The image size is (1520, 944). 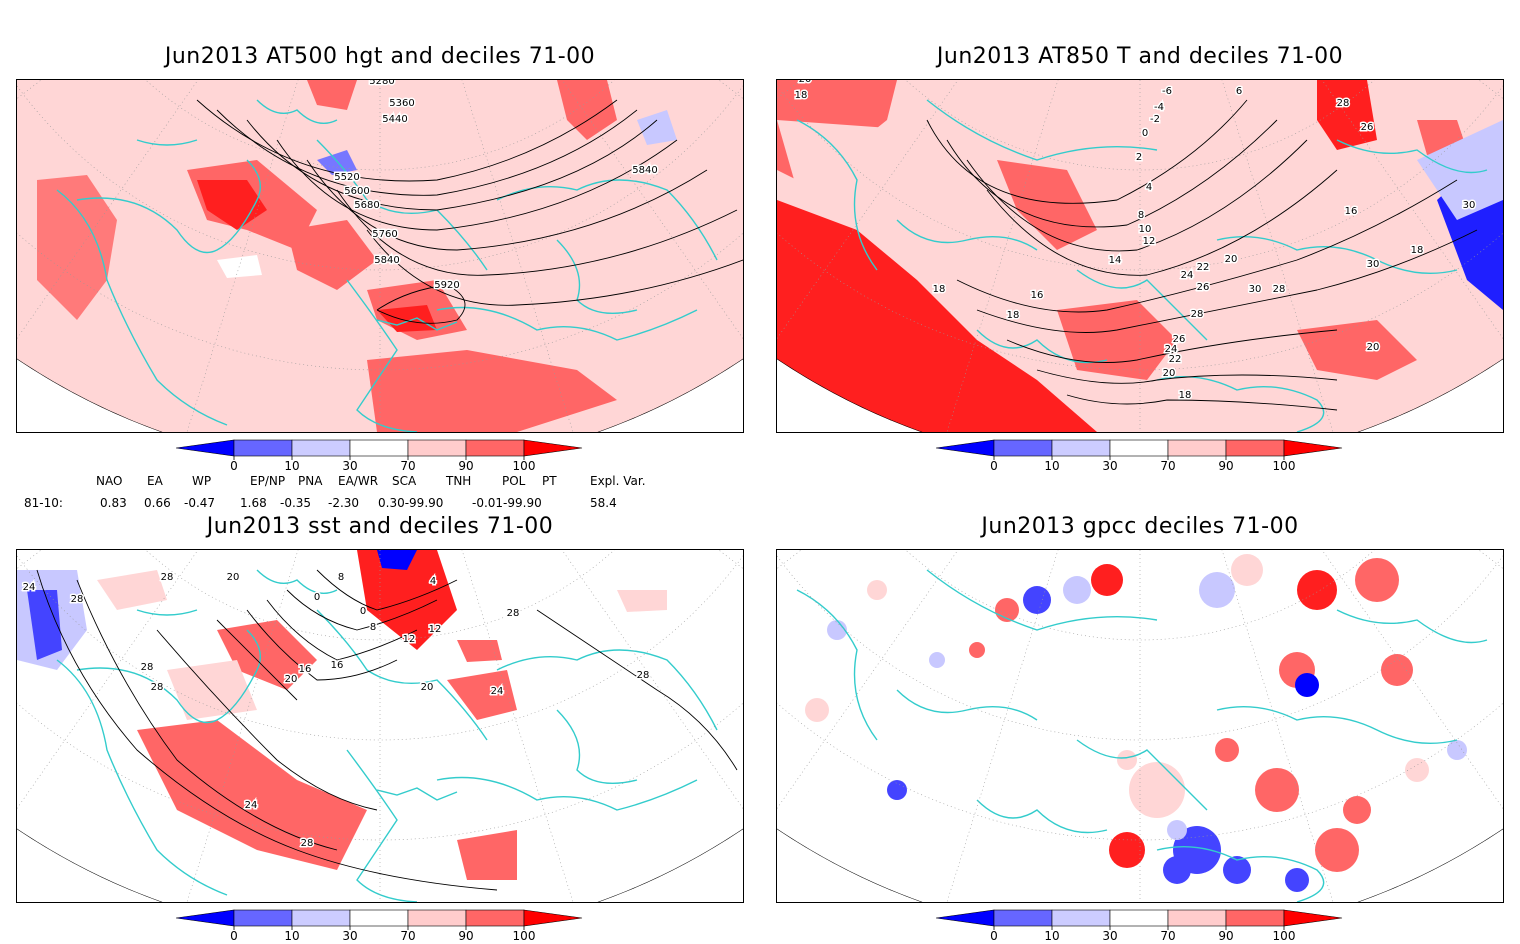 What do you see at coordinates (337, 665) in the screenshot?
I see `contour-label: 16` at bounding box center [337, 665].